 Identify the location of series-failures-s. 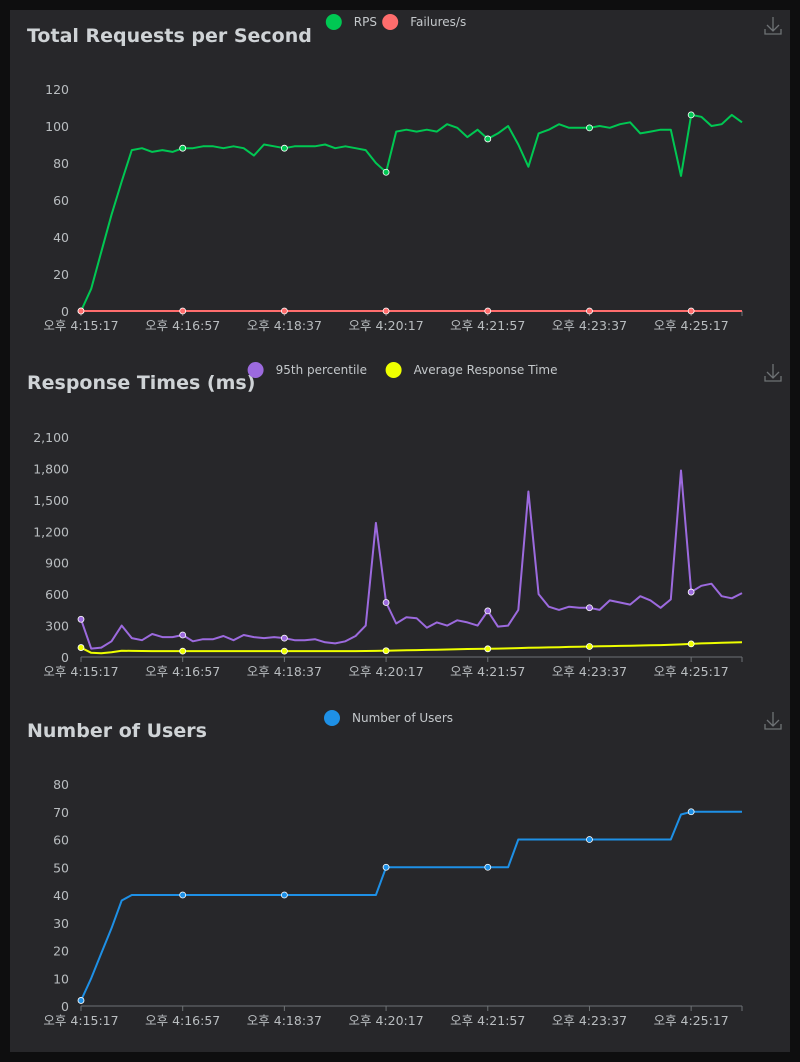
(409, 311).